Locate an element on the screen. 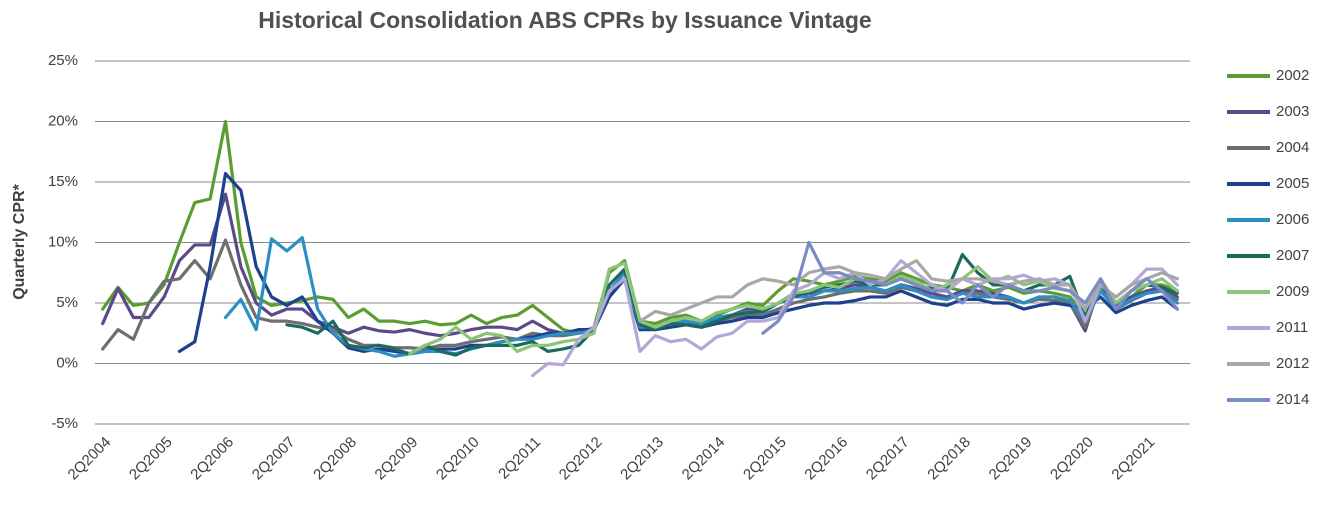  legend-label: 2014 is located at coordinates (1292, 399).